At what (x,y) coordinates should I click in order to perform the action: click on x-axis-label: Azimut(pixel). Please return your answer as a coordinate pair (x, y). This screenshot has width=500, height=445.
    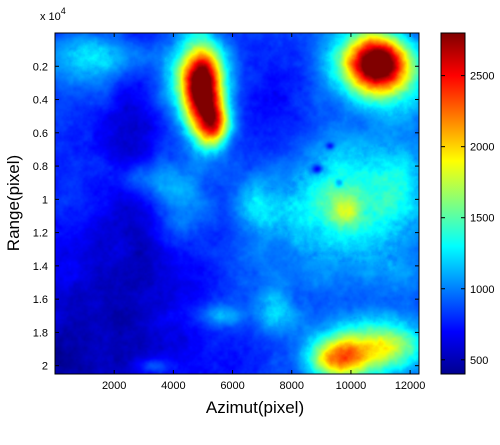
    Looking at the image, I should click on (255, 407).